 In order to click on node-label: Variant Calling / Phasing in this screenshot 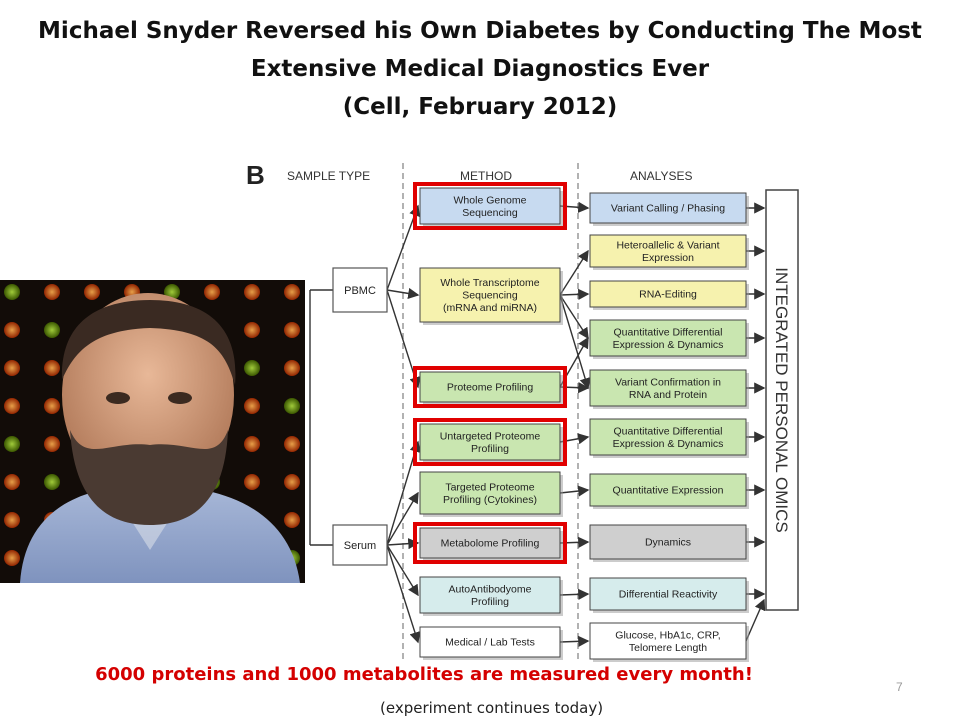, I will do `click(668, 209)`.